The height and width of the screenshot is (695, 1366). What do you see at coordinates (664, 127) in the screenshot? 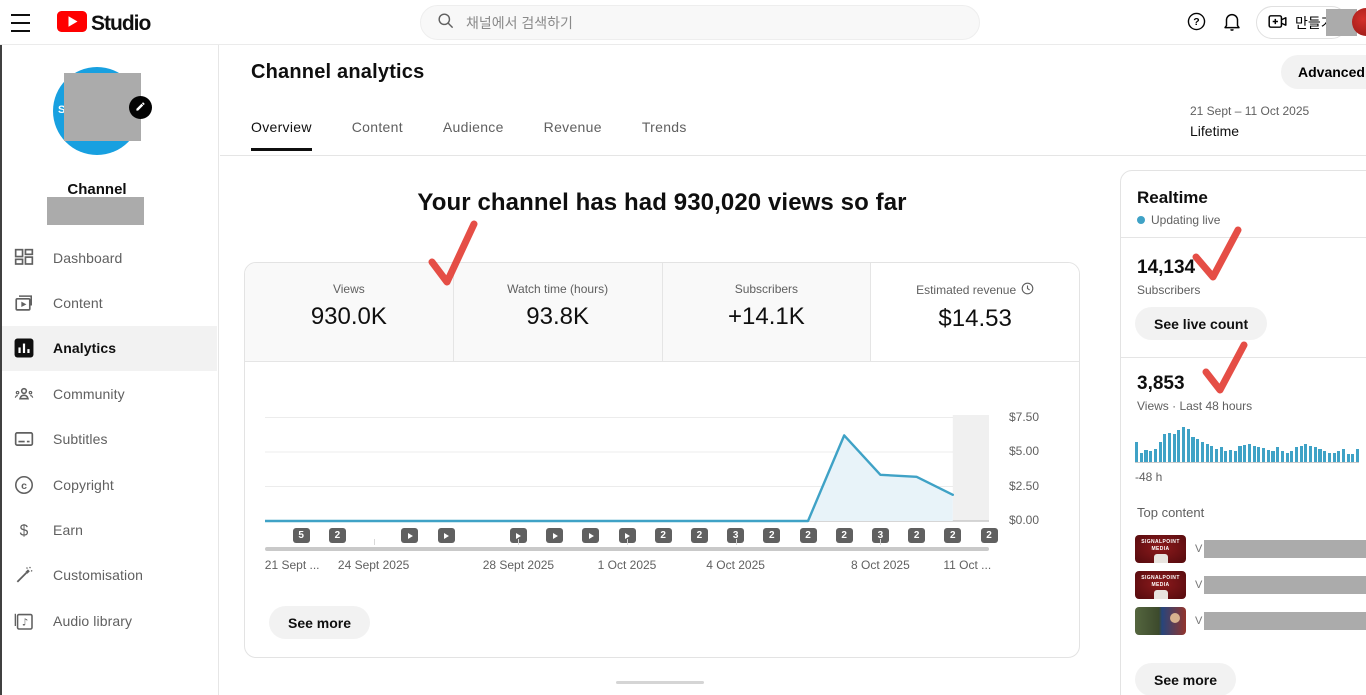
I see `tab-trends: Trends` at bounding box center [664, 127].